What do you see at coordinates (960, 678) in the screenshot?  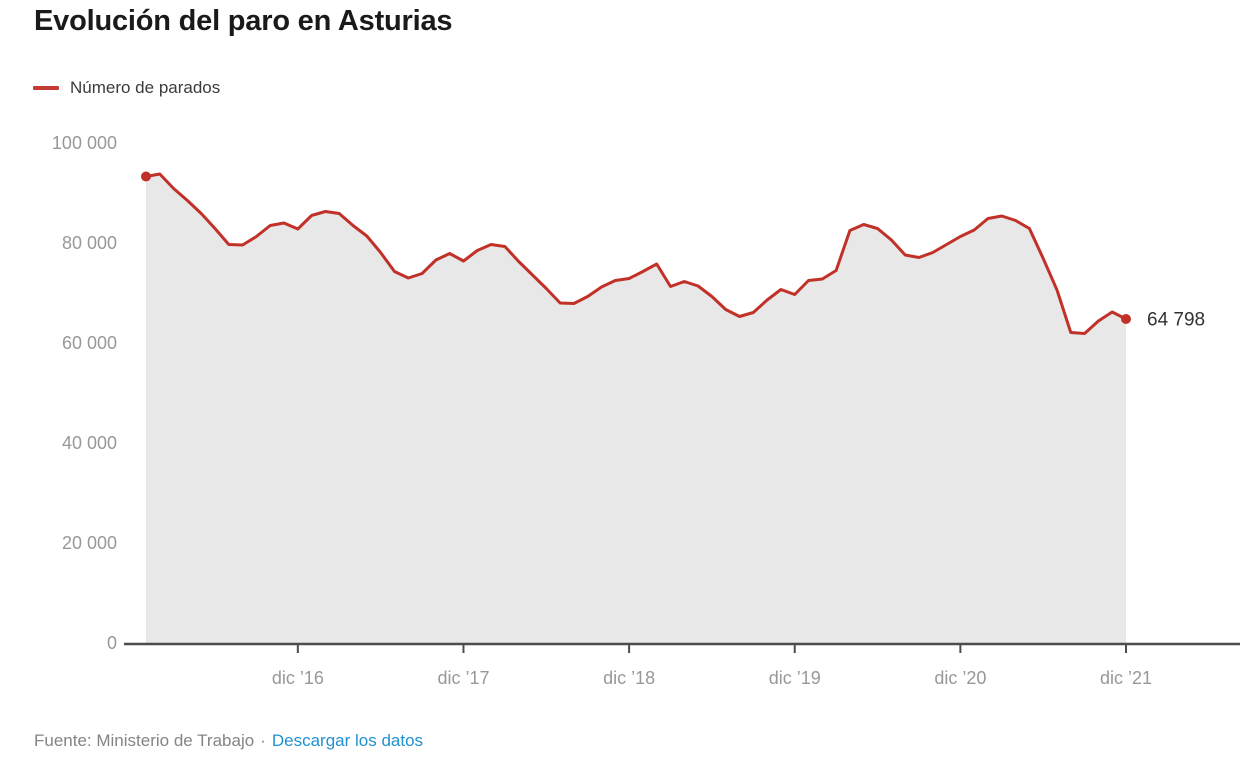 I see `x-tick-label: dic ’20` at bounding box center [960, 678].